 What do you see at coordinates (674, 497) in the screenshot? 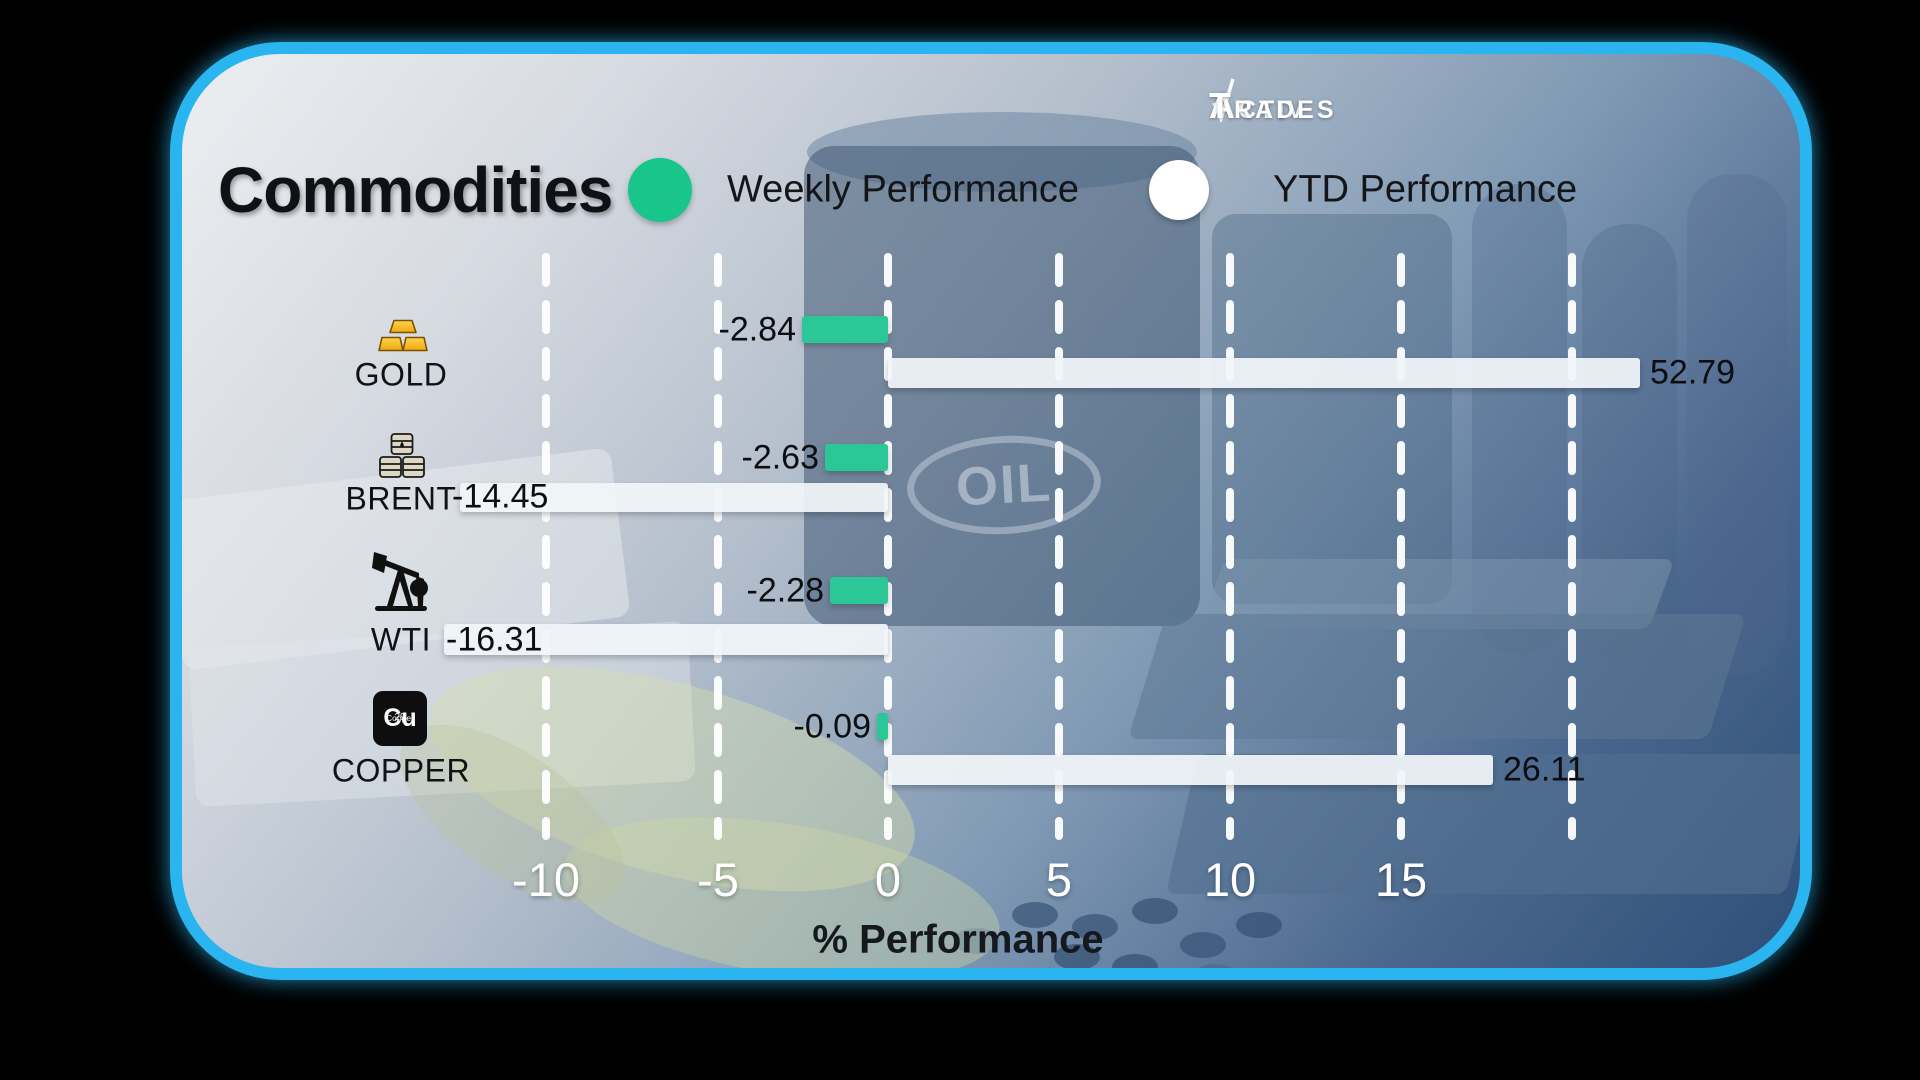
I see `brent-ytd-bar` at bounding box center [674, 497].